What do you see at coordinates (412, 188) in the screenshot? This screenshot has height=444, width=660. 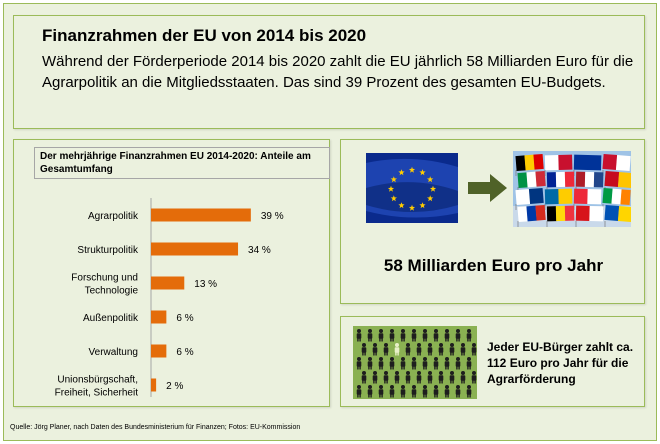 I see `eu-flag-icon` at bounding box center [412, 188].